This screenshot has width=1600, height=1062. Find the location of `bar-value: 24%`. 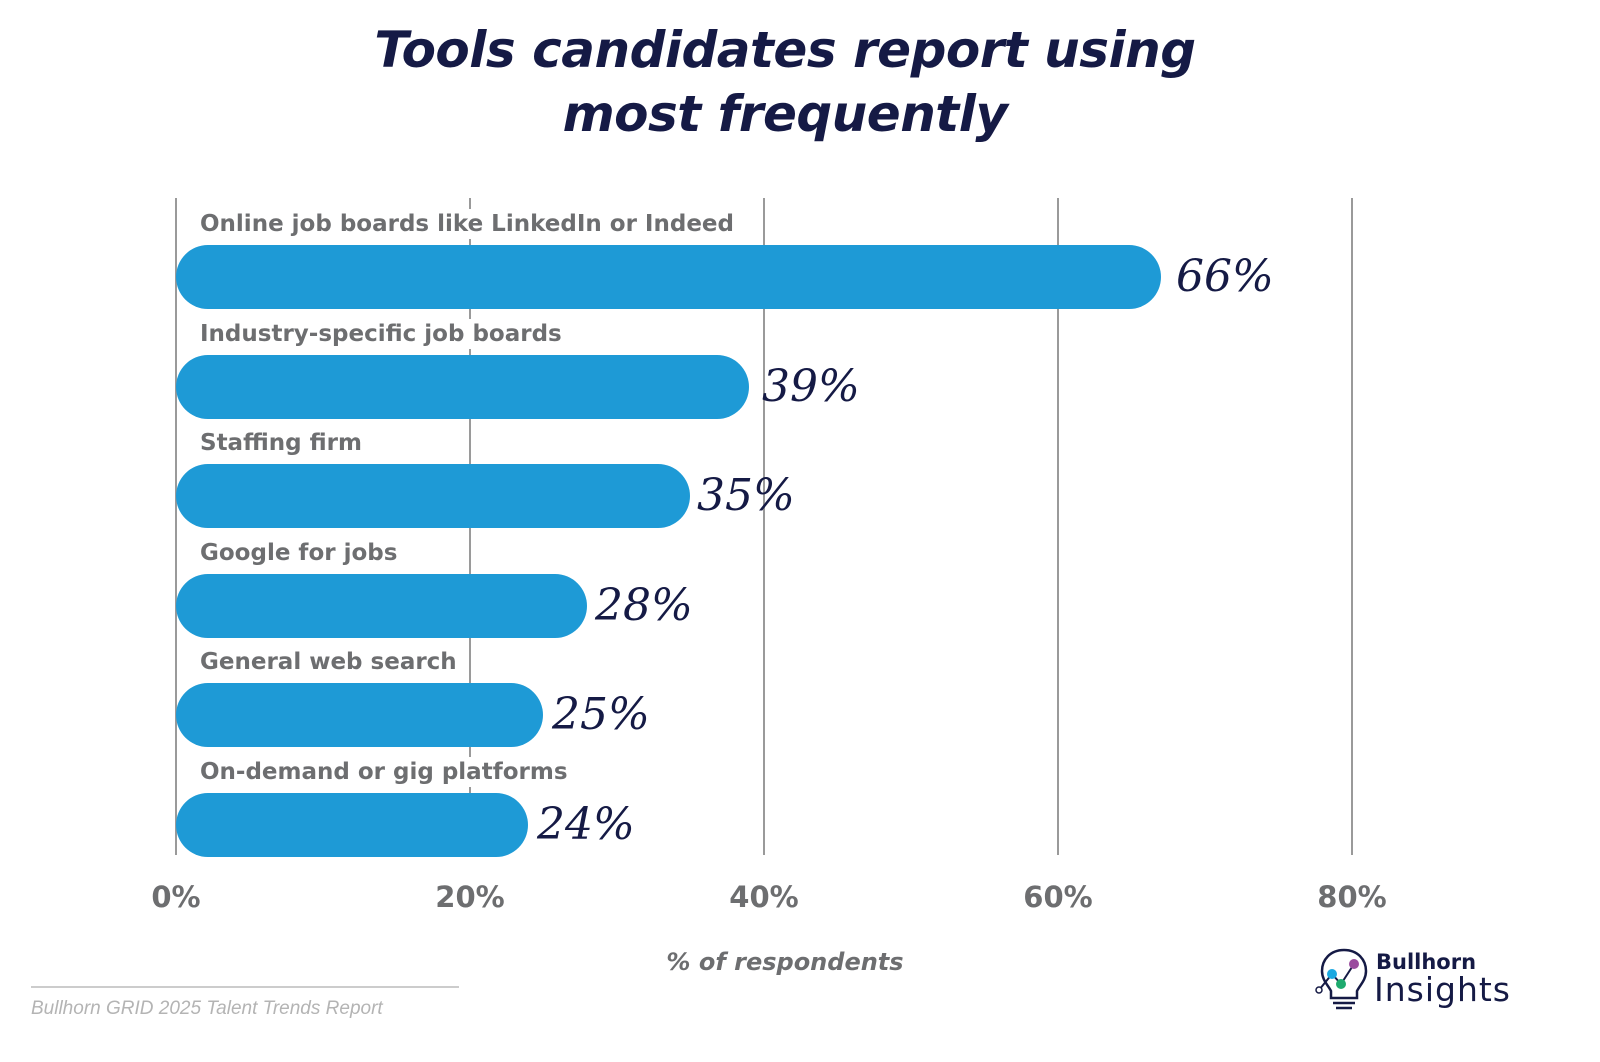

bar-value: 24% is located at coordinates (586, 824).